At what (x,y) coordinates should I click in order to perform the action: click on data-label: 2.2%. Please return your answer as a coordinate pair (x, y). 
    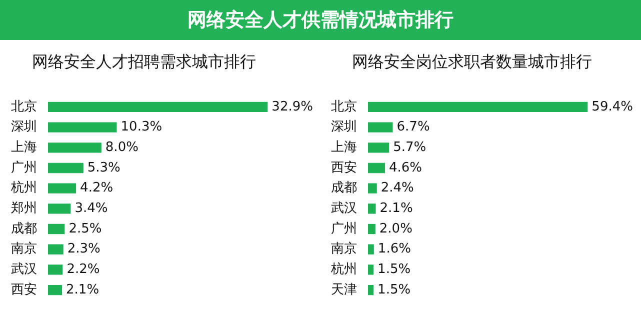
    Looking at the image, I should click on (83, 270).